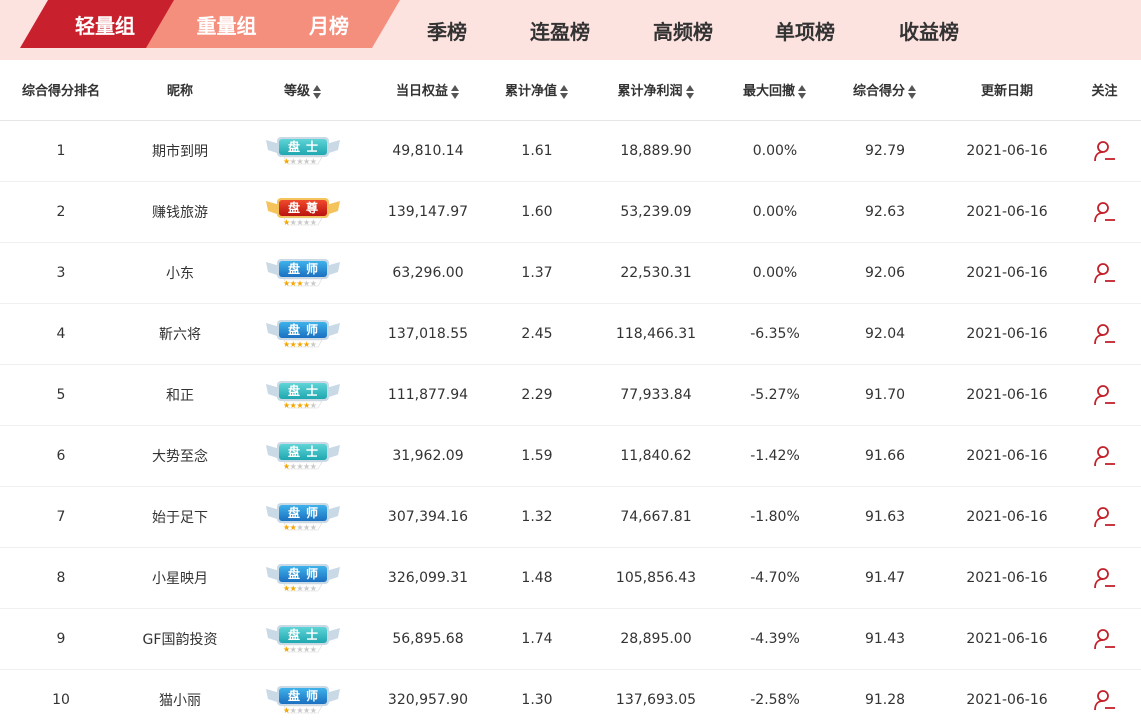  What do you see at coordinates (428, 578) in the screenshot?
I see `daily-equity-cell: 326,099.31` at bounding box center [428, 578].